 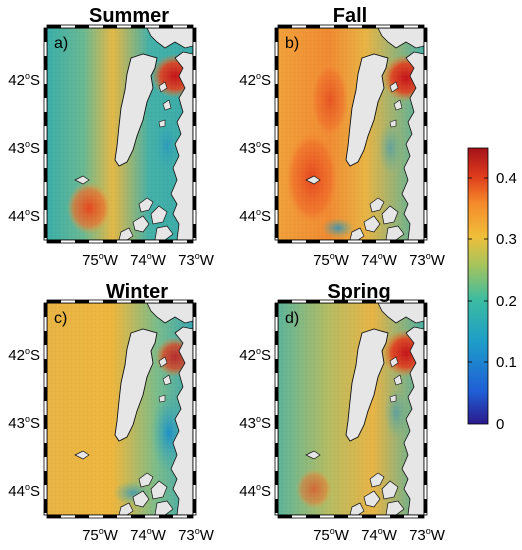 I want to click on lon-axis-bottom-right: 75oW 74oW 73oW, so click(x=379, y=535).